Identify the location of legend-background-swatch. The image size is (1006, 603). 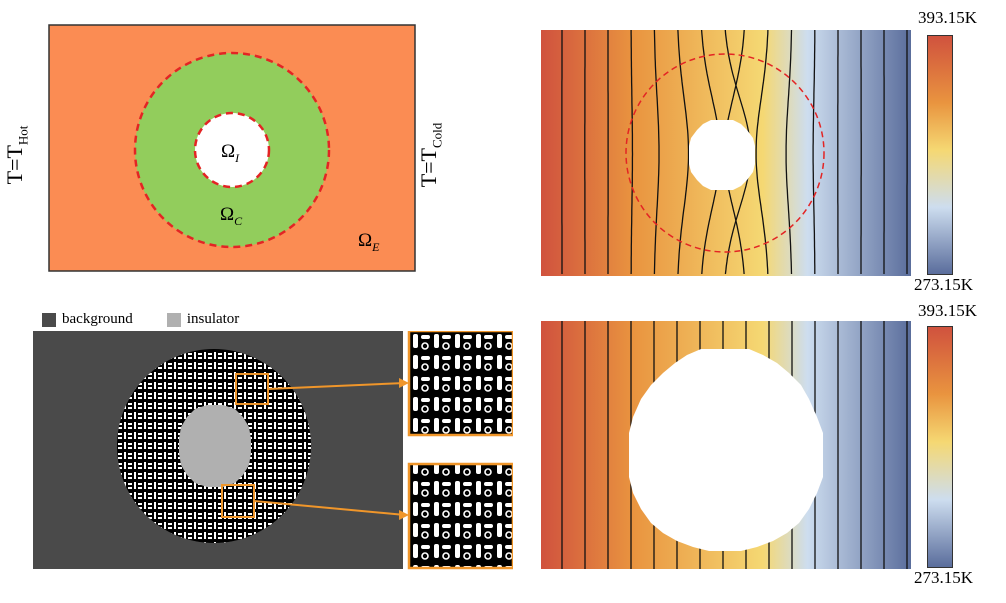
(49, 319).